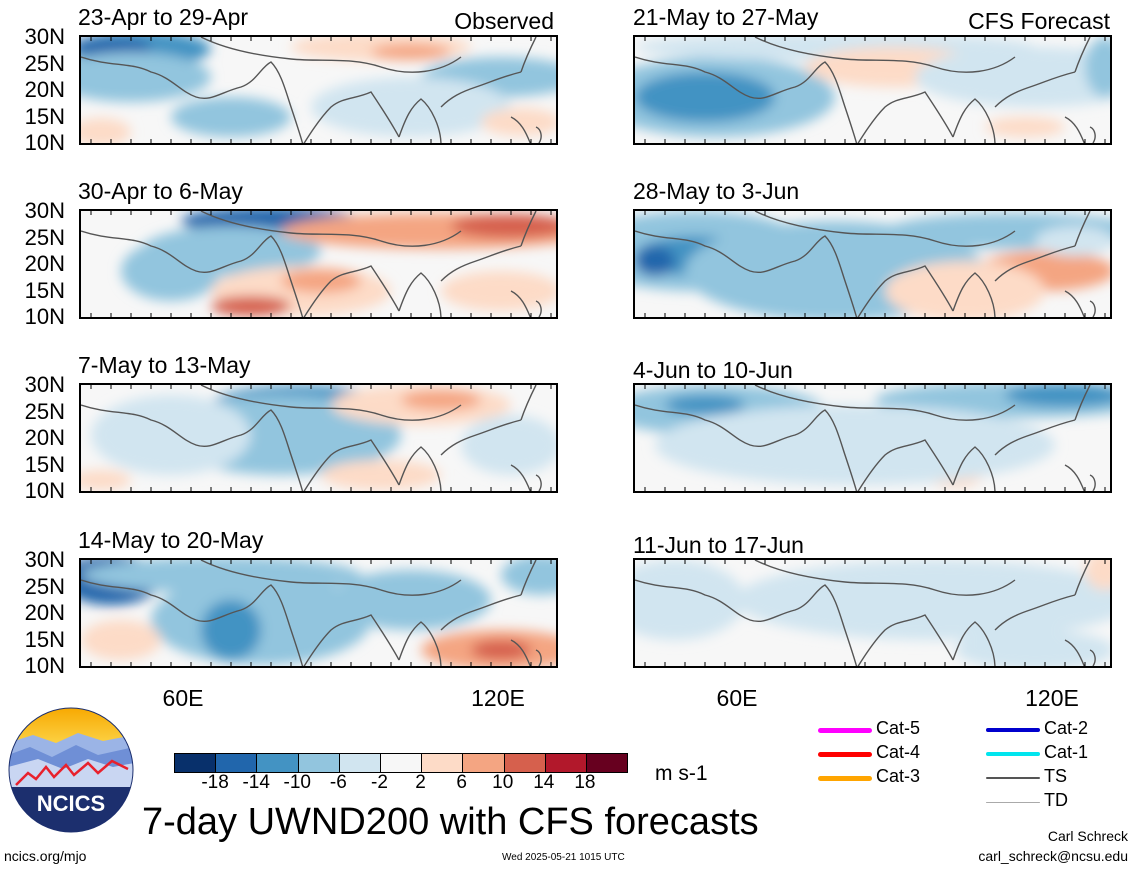 This screenshot has width=1135, height=872. Describe the element at coordinates (726, 17) in the screenshot. I see `panel-title: 21-May to 27-May` at that location.